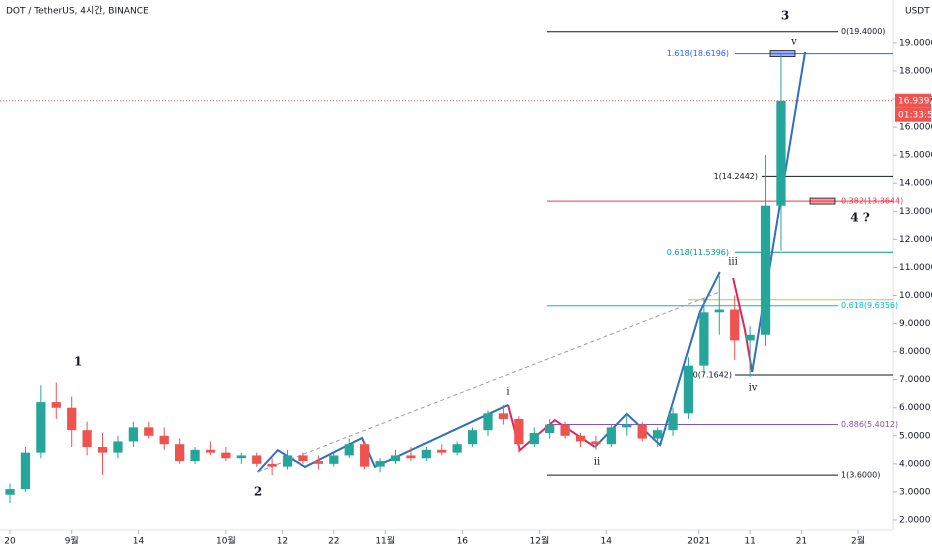 The width and height of the screenshot is (932, 550). I want to click on wave-label: v, so click(793, 42).